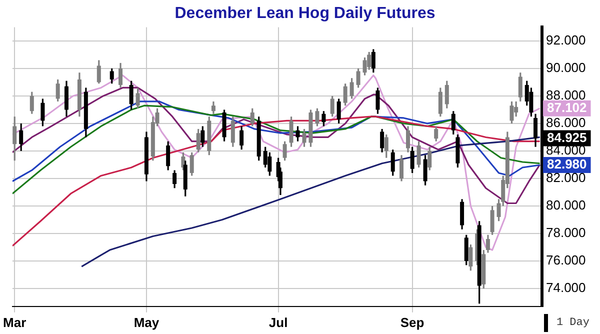 The height and width of the screenshot is (334, 600). Describe the element at coordinates (566, 40) in the screenshot. I see `y-tick-label: 92.000` at that location.